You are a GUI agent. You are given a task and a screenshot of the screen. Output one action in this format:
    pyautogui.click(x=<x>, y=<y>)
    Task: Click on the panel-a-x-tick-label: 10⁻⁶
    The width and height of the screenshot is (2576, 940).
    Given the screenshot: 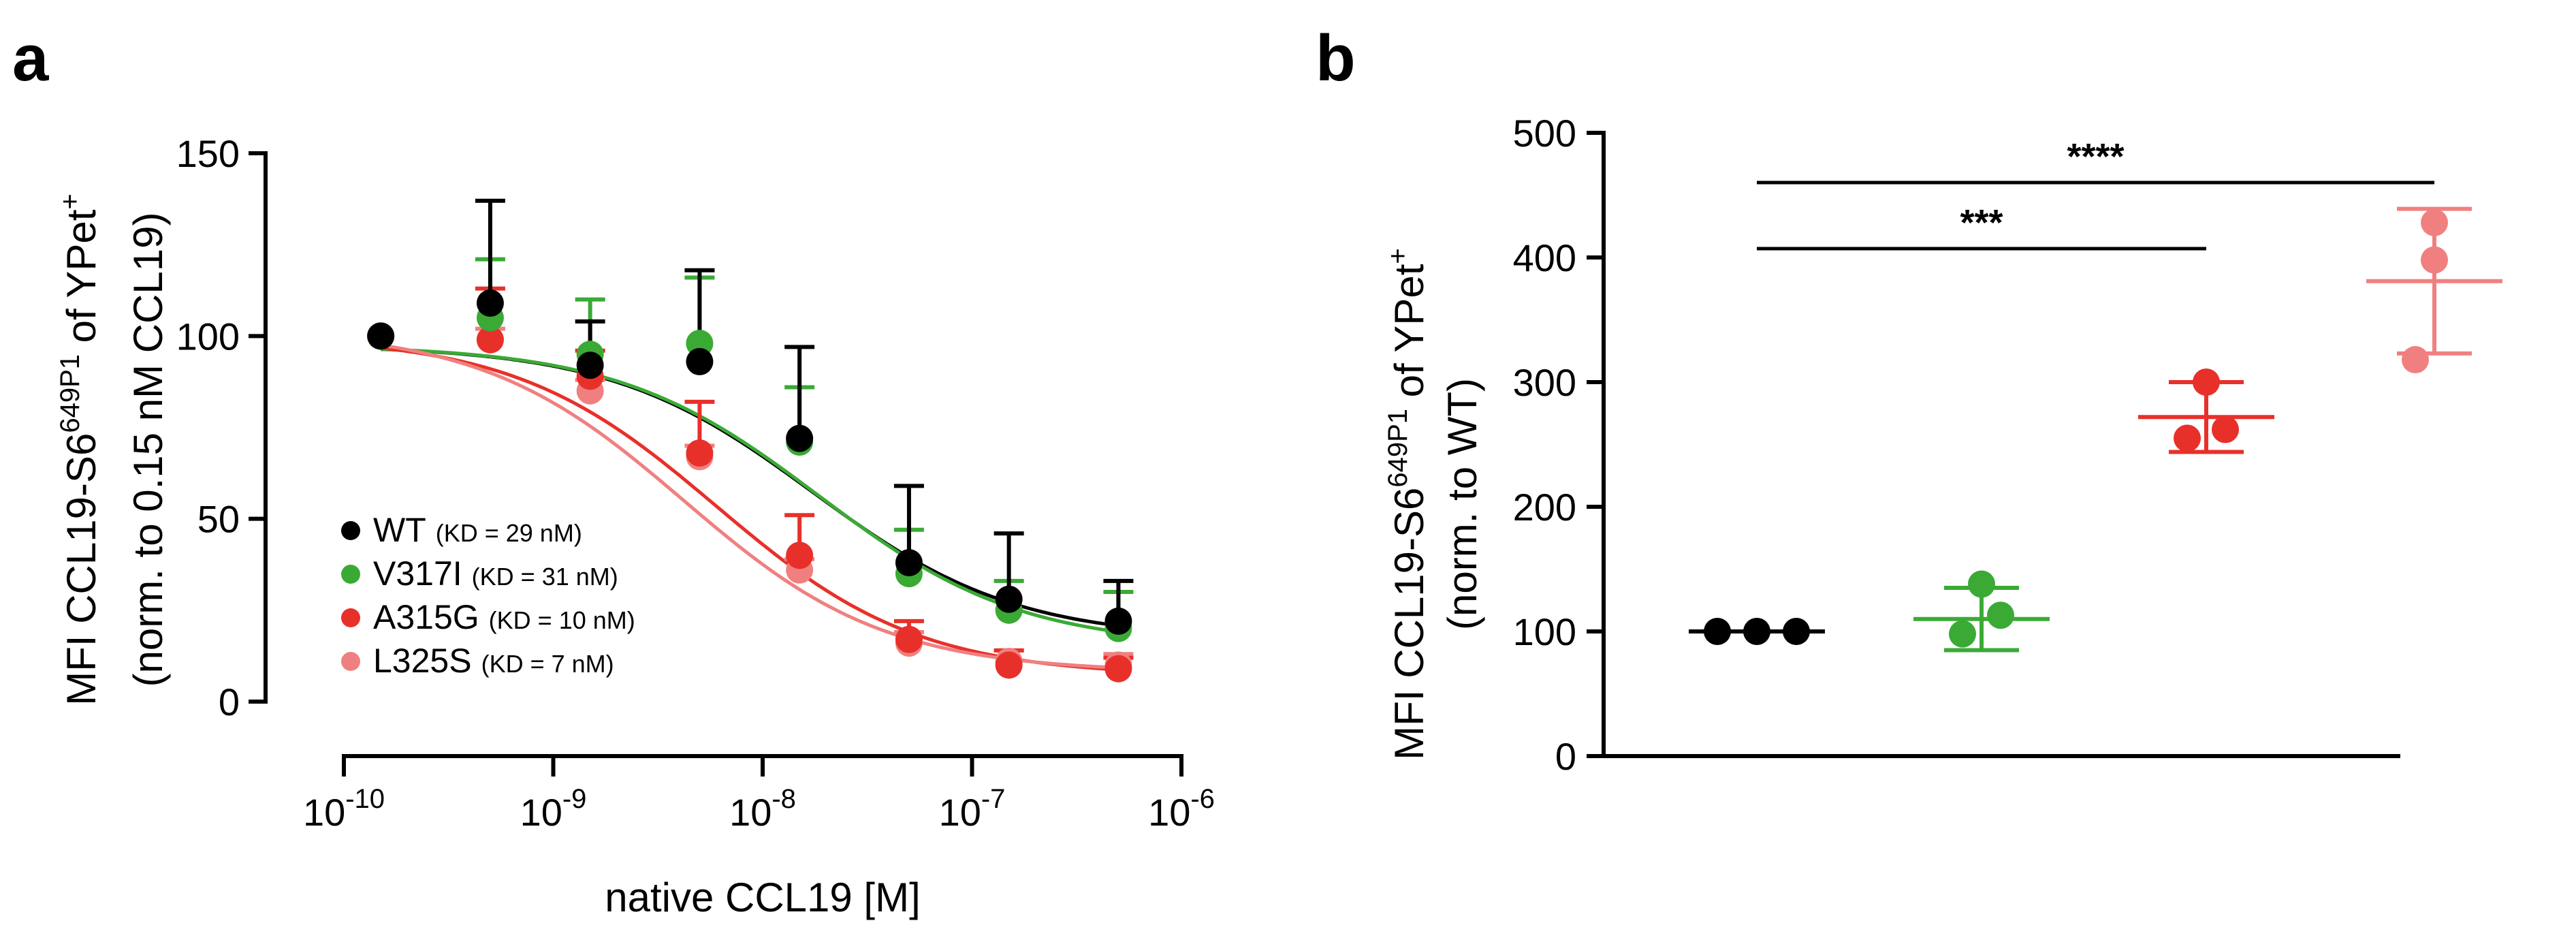 What is the action you would take?
    pyautogui.click(x=1181, y=809)
    